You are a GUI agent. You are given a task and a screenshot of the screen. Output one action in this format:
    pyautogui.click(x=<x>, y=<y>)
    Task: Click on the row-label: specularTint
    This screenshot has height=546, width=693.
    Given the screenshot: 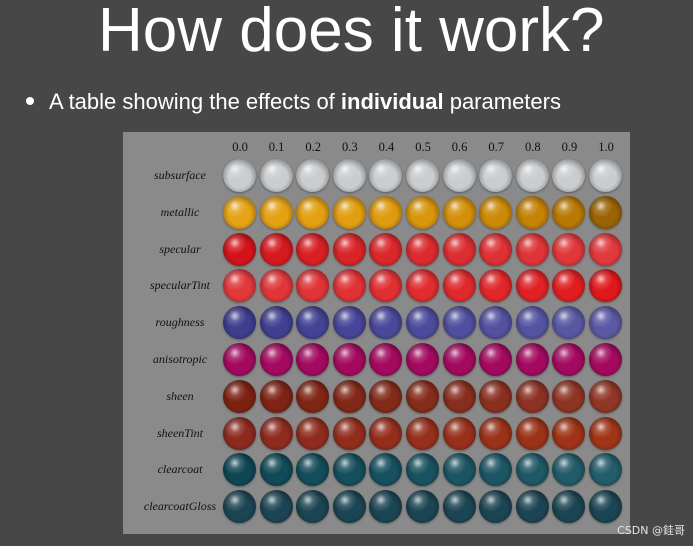 What is the action you would take?
    pyautogui.click(x=179, y=285)
    